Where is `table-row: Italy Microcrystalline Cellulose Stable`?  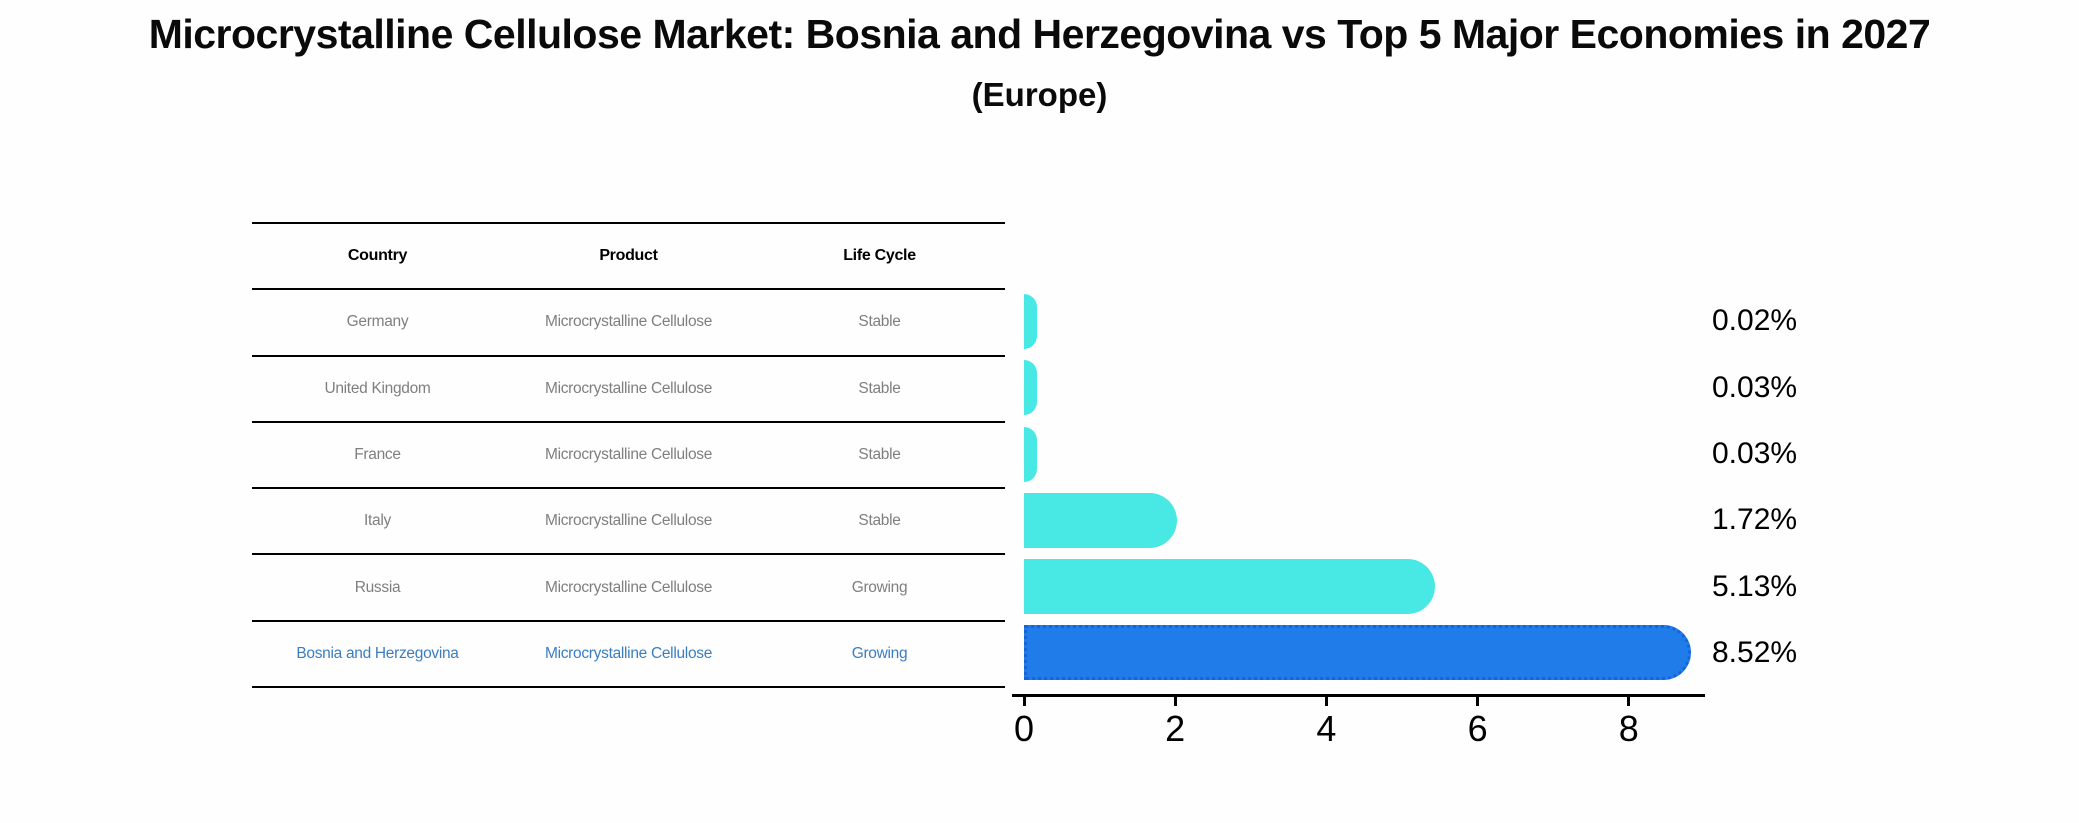 table-row: Italy Microcrystalline Cellulose Stable is located at coordinates (628, 522).